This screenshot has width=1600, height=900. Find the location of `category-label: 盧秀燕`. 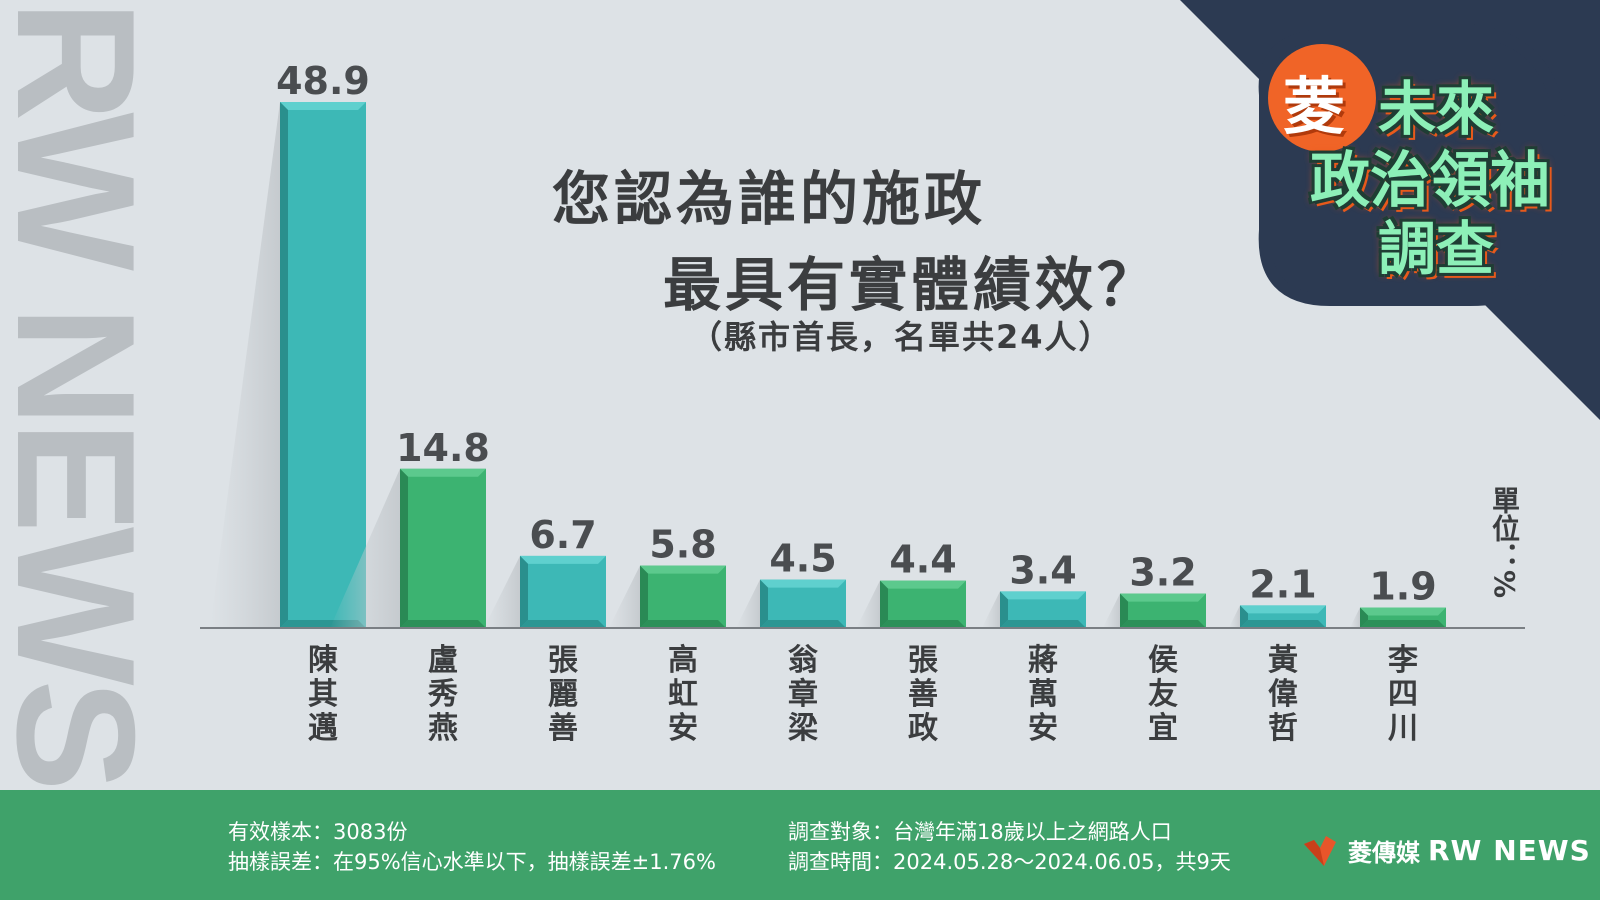

category-label: 盧秀燕 is located at coordinates (442, 694).